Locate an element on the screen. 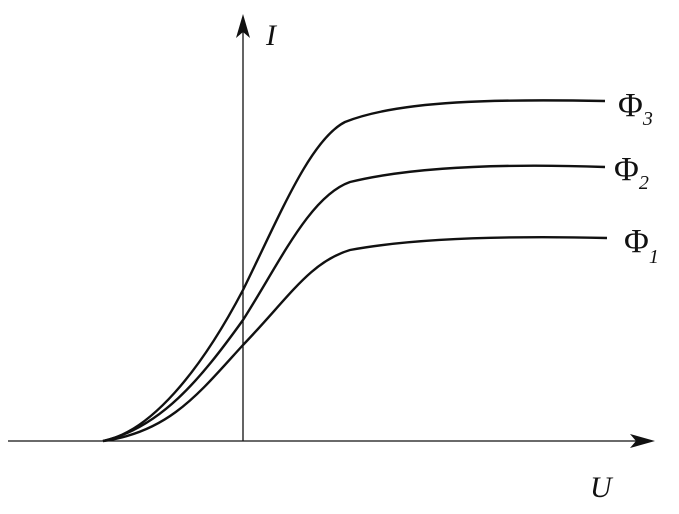 This screenshot has height=514, width=679. y-label: I is located at coordinates (271, 35).